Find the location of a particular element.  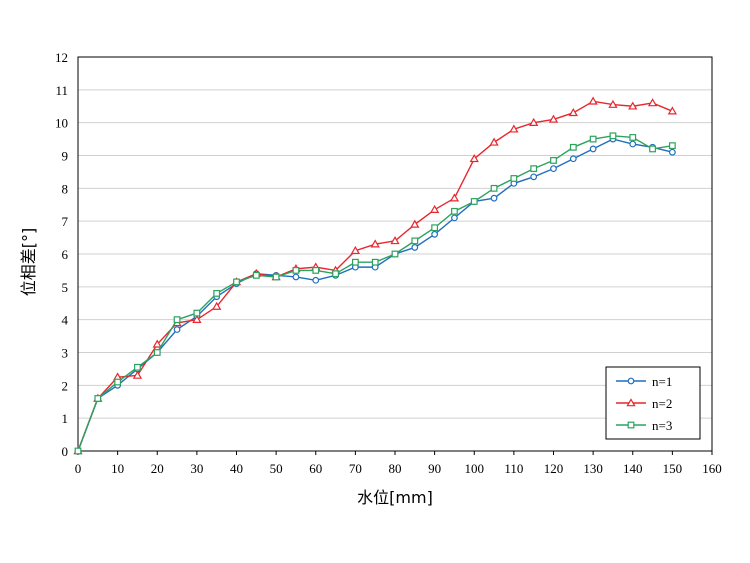

x-tick-label: 50 is located at coordinates (276, 468).